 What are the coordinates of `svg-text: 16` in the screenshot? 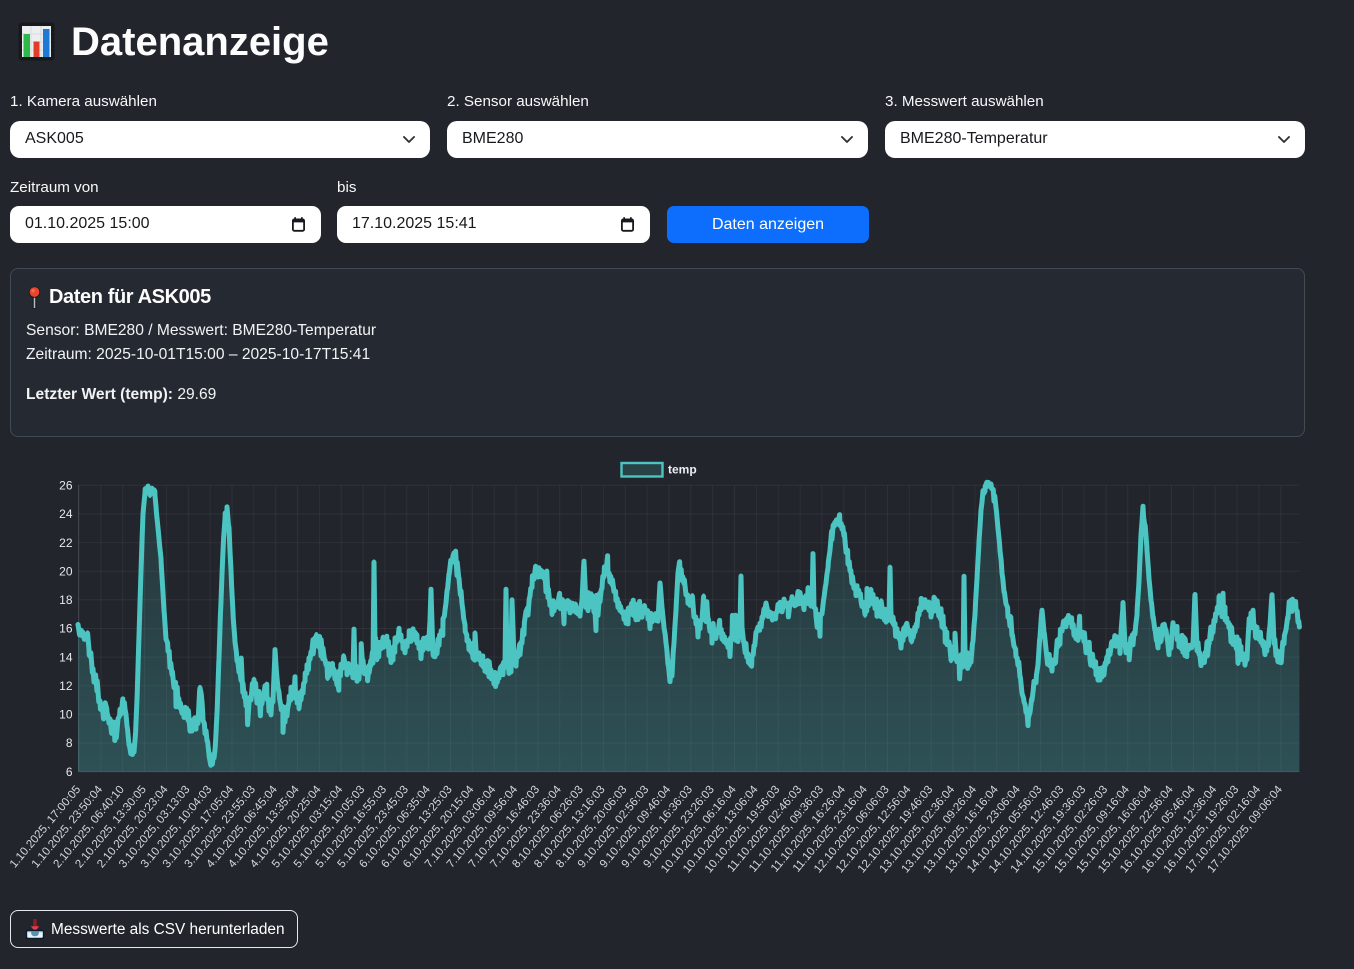 It's located at (66, 629).